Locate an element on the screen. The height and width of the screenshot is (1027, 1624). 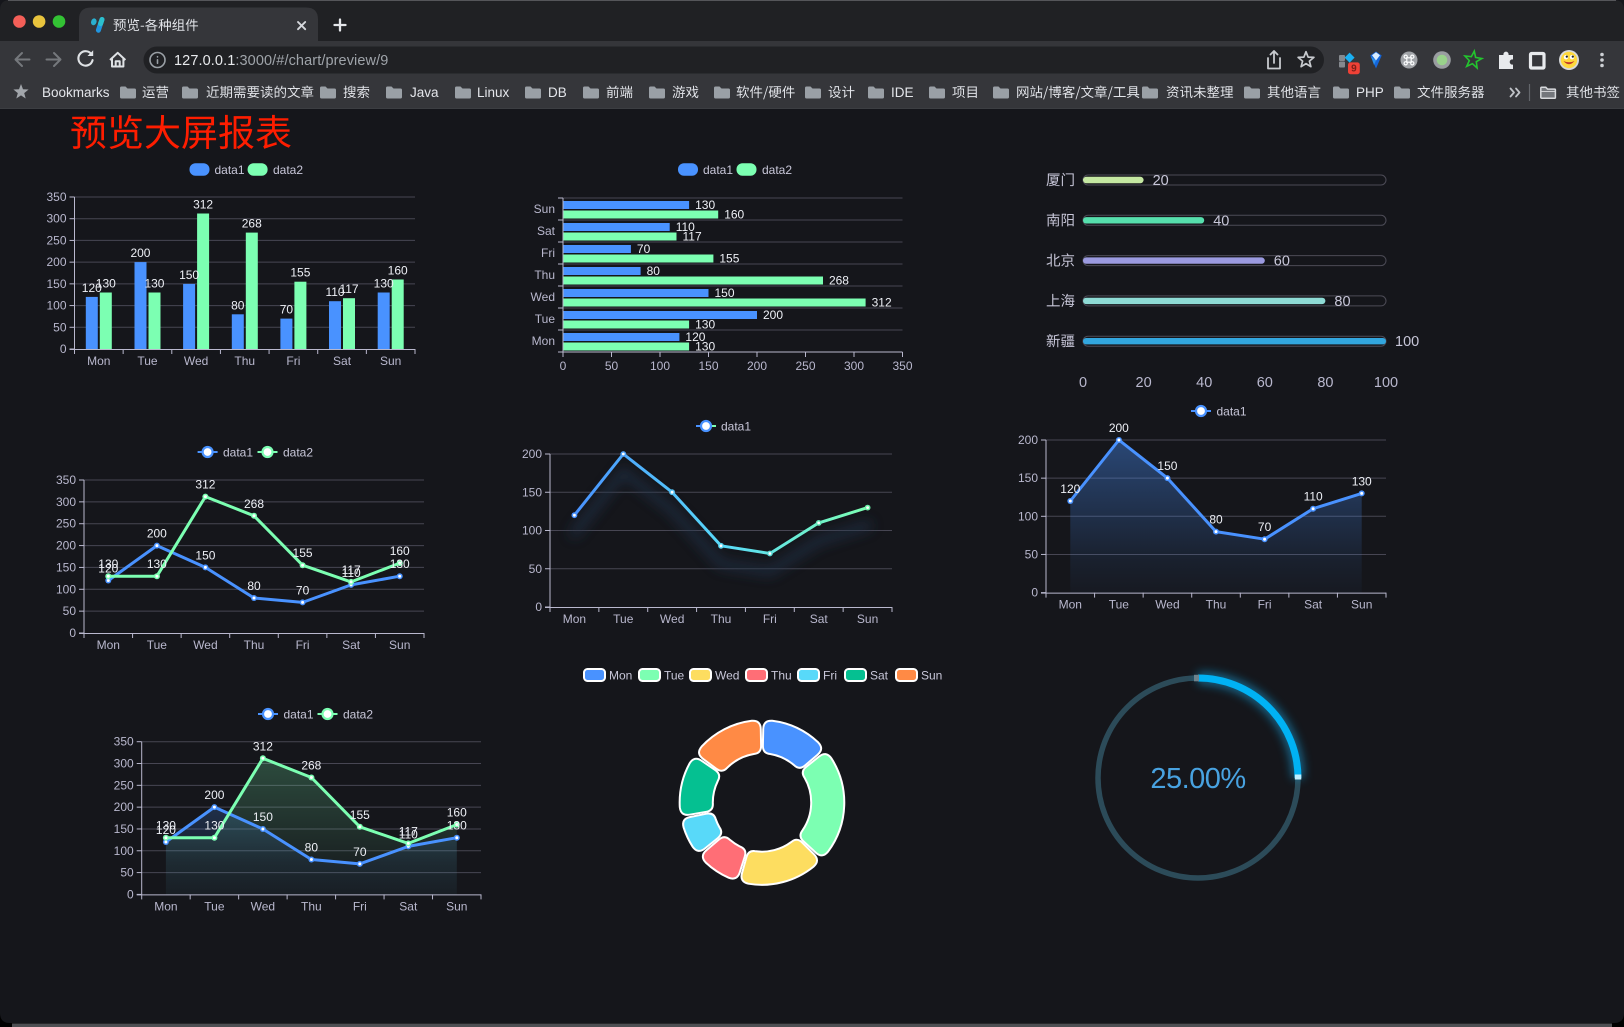
svg-text: 20 is located at coordinates (1144, 383).